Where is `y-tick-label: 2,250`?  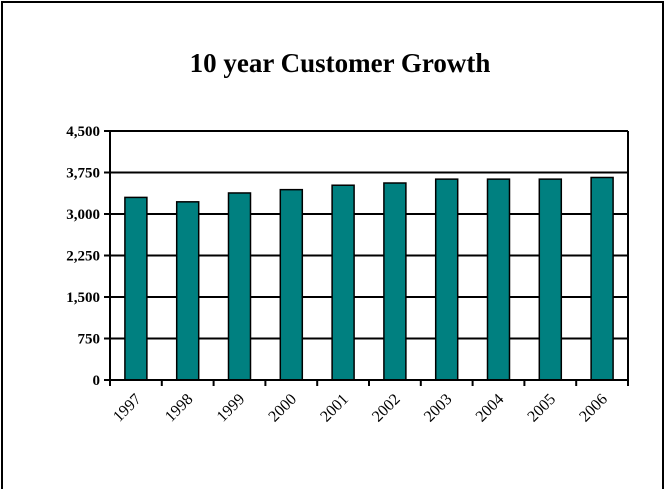 y-tick-label: 2,250 is located at coordinates (83, 257).